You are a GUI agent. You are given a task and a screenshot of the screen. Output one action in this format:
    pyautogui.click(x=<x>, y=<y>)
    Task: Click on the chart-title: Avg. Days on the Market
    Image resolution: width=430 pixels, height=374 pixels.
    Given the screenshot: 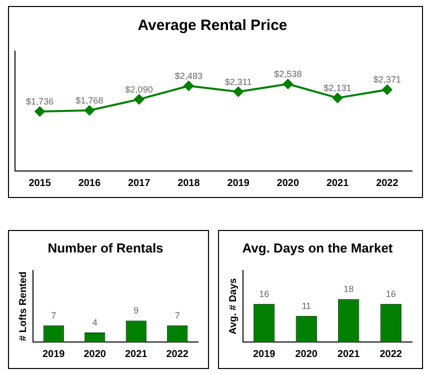 What is the action you would take?
    pyautogui.click(x=318, y=248)
    